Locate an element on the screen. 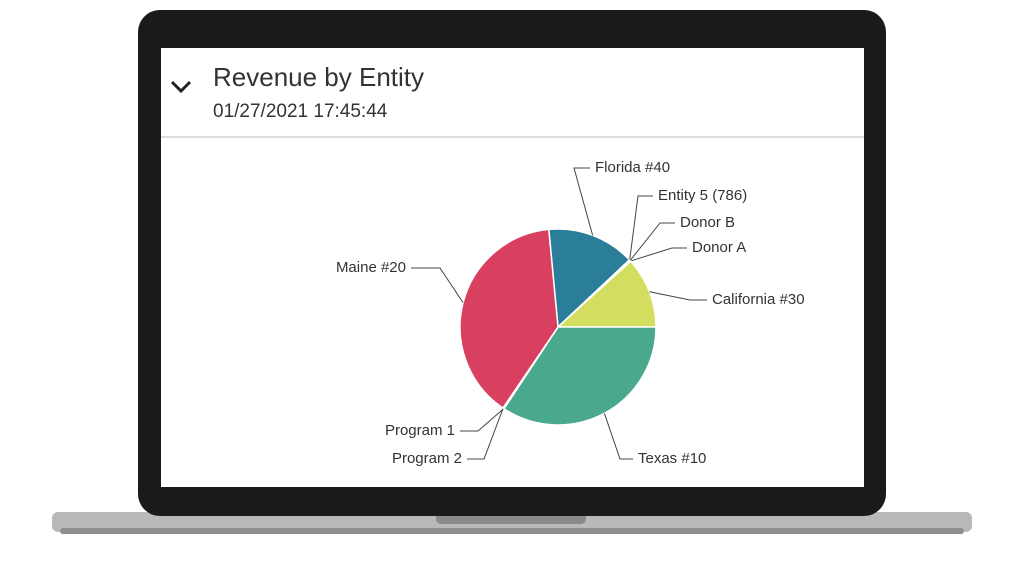 The height and width of the screenshot is (581, 1024). slice-label: Program 1 is located at coordinates (420, 430).